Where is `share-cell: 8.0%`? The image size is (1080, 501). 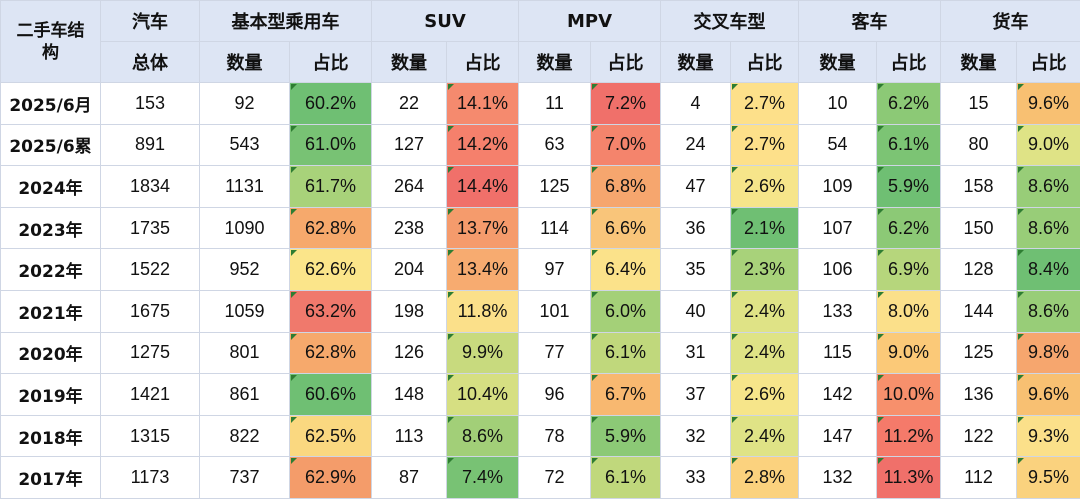
share-cell: 8.0% is located at coordinates (909, 311).